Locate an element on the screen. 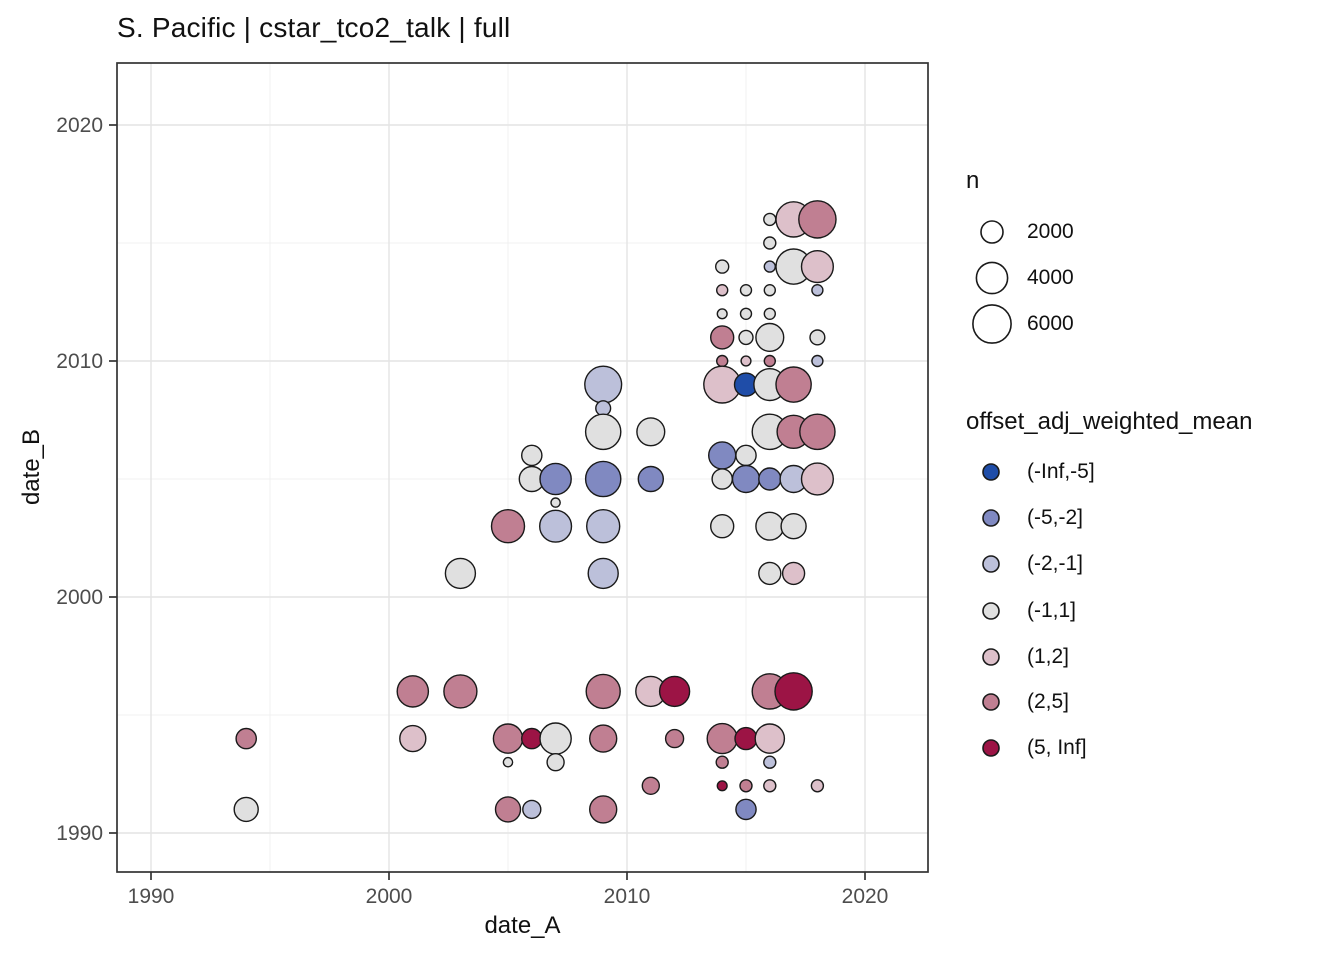 This screenshot has width=1344, height=960. chart-title: S. Pacific | cstar_tco2_talk | full is located at coordinates (314, 27).